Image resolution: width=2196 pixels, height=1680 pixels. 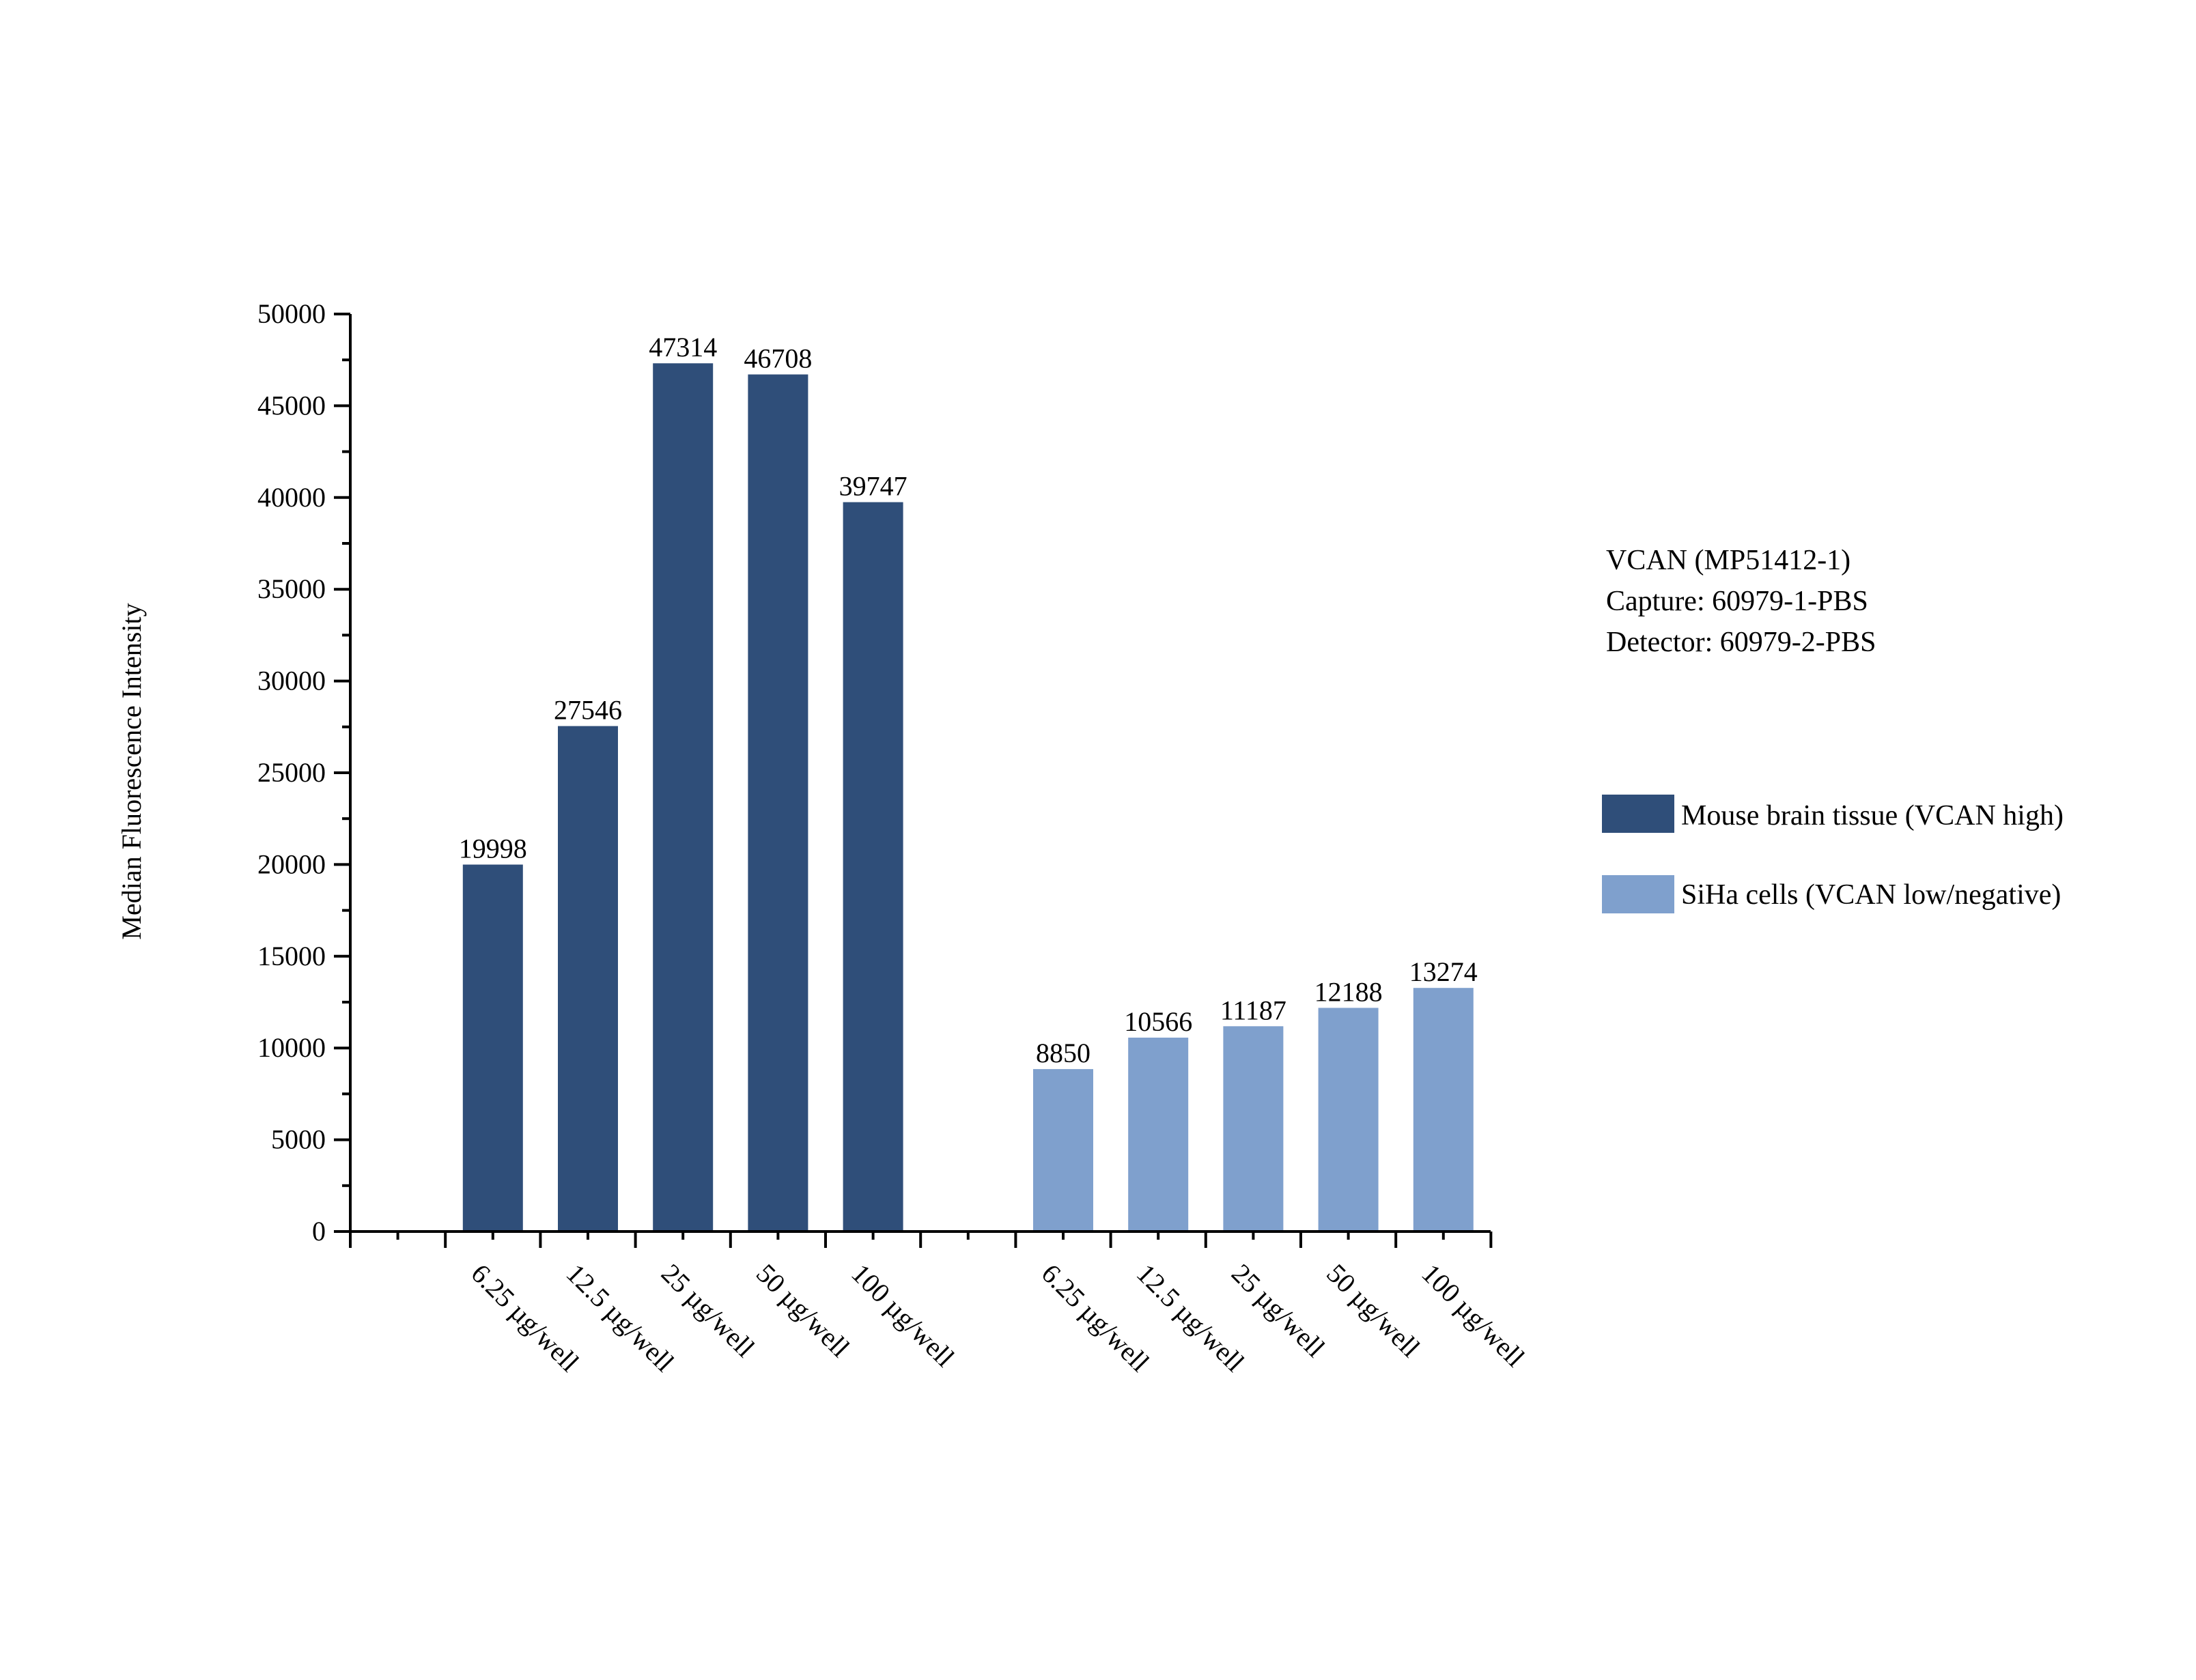 I want to click on y-tick-label: 15000, so click(x=292, y=956).